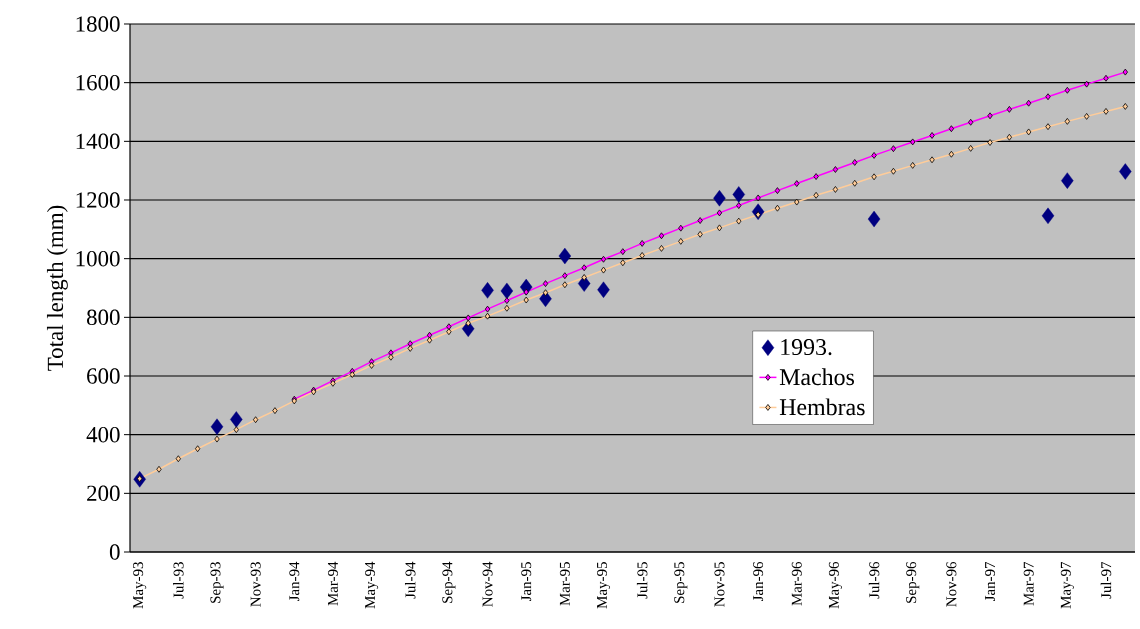  Describe the element at coordinates (103, 493) in the screenshot. I see `y-tick-label: 200` at that location.